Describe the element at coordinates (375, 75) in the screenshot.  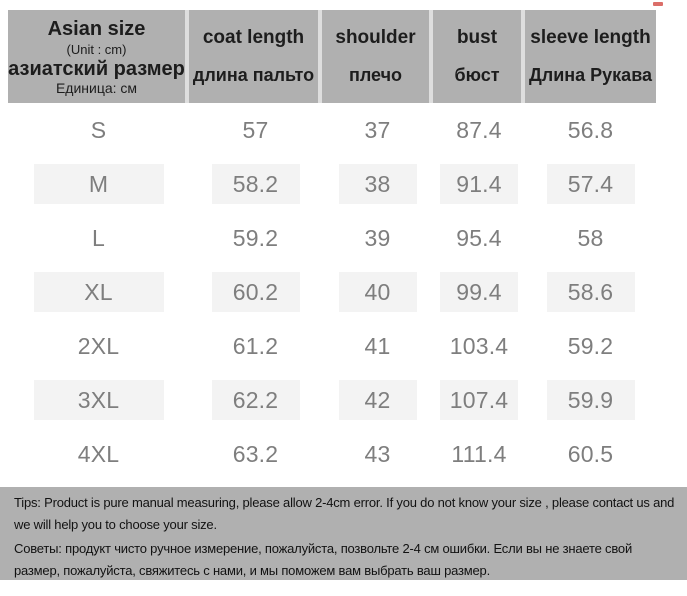
I see `header-label-shoulder-ru: плечо` at that location.